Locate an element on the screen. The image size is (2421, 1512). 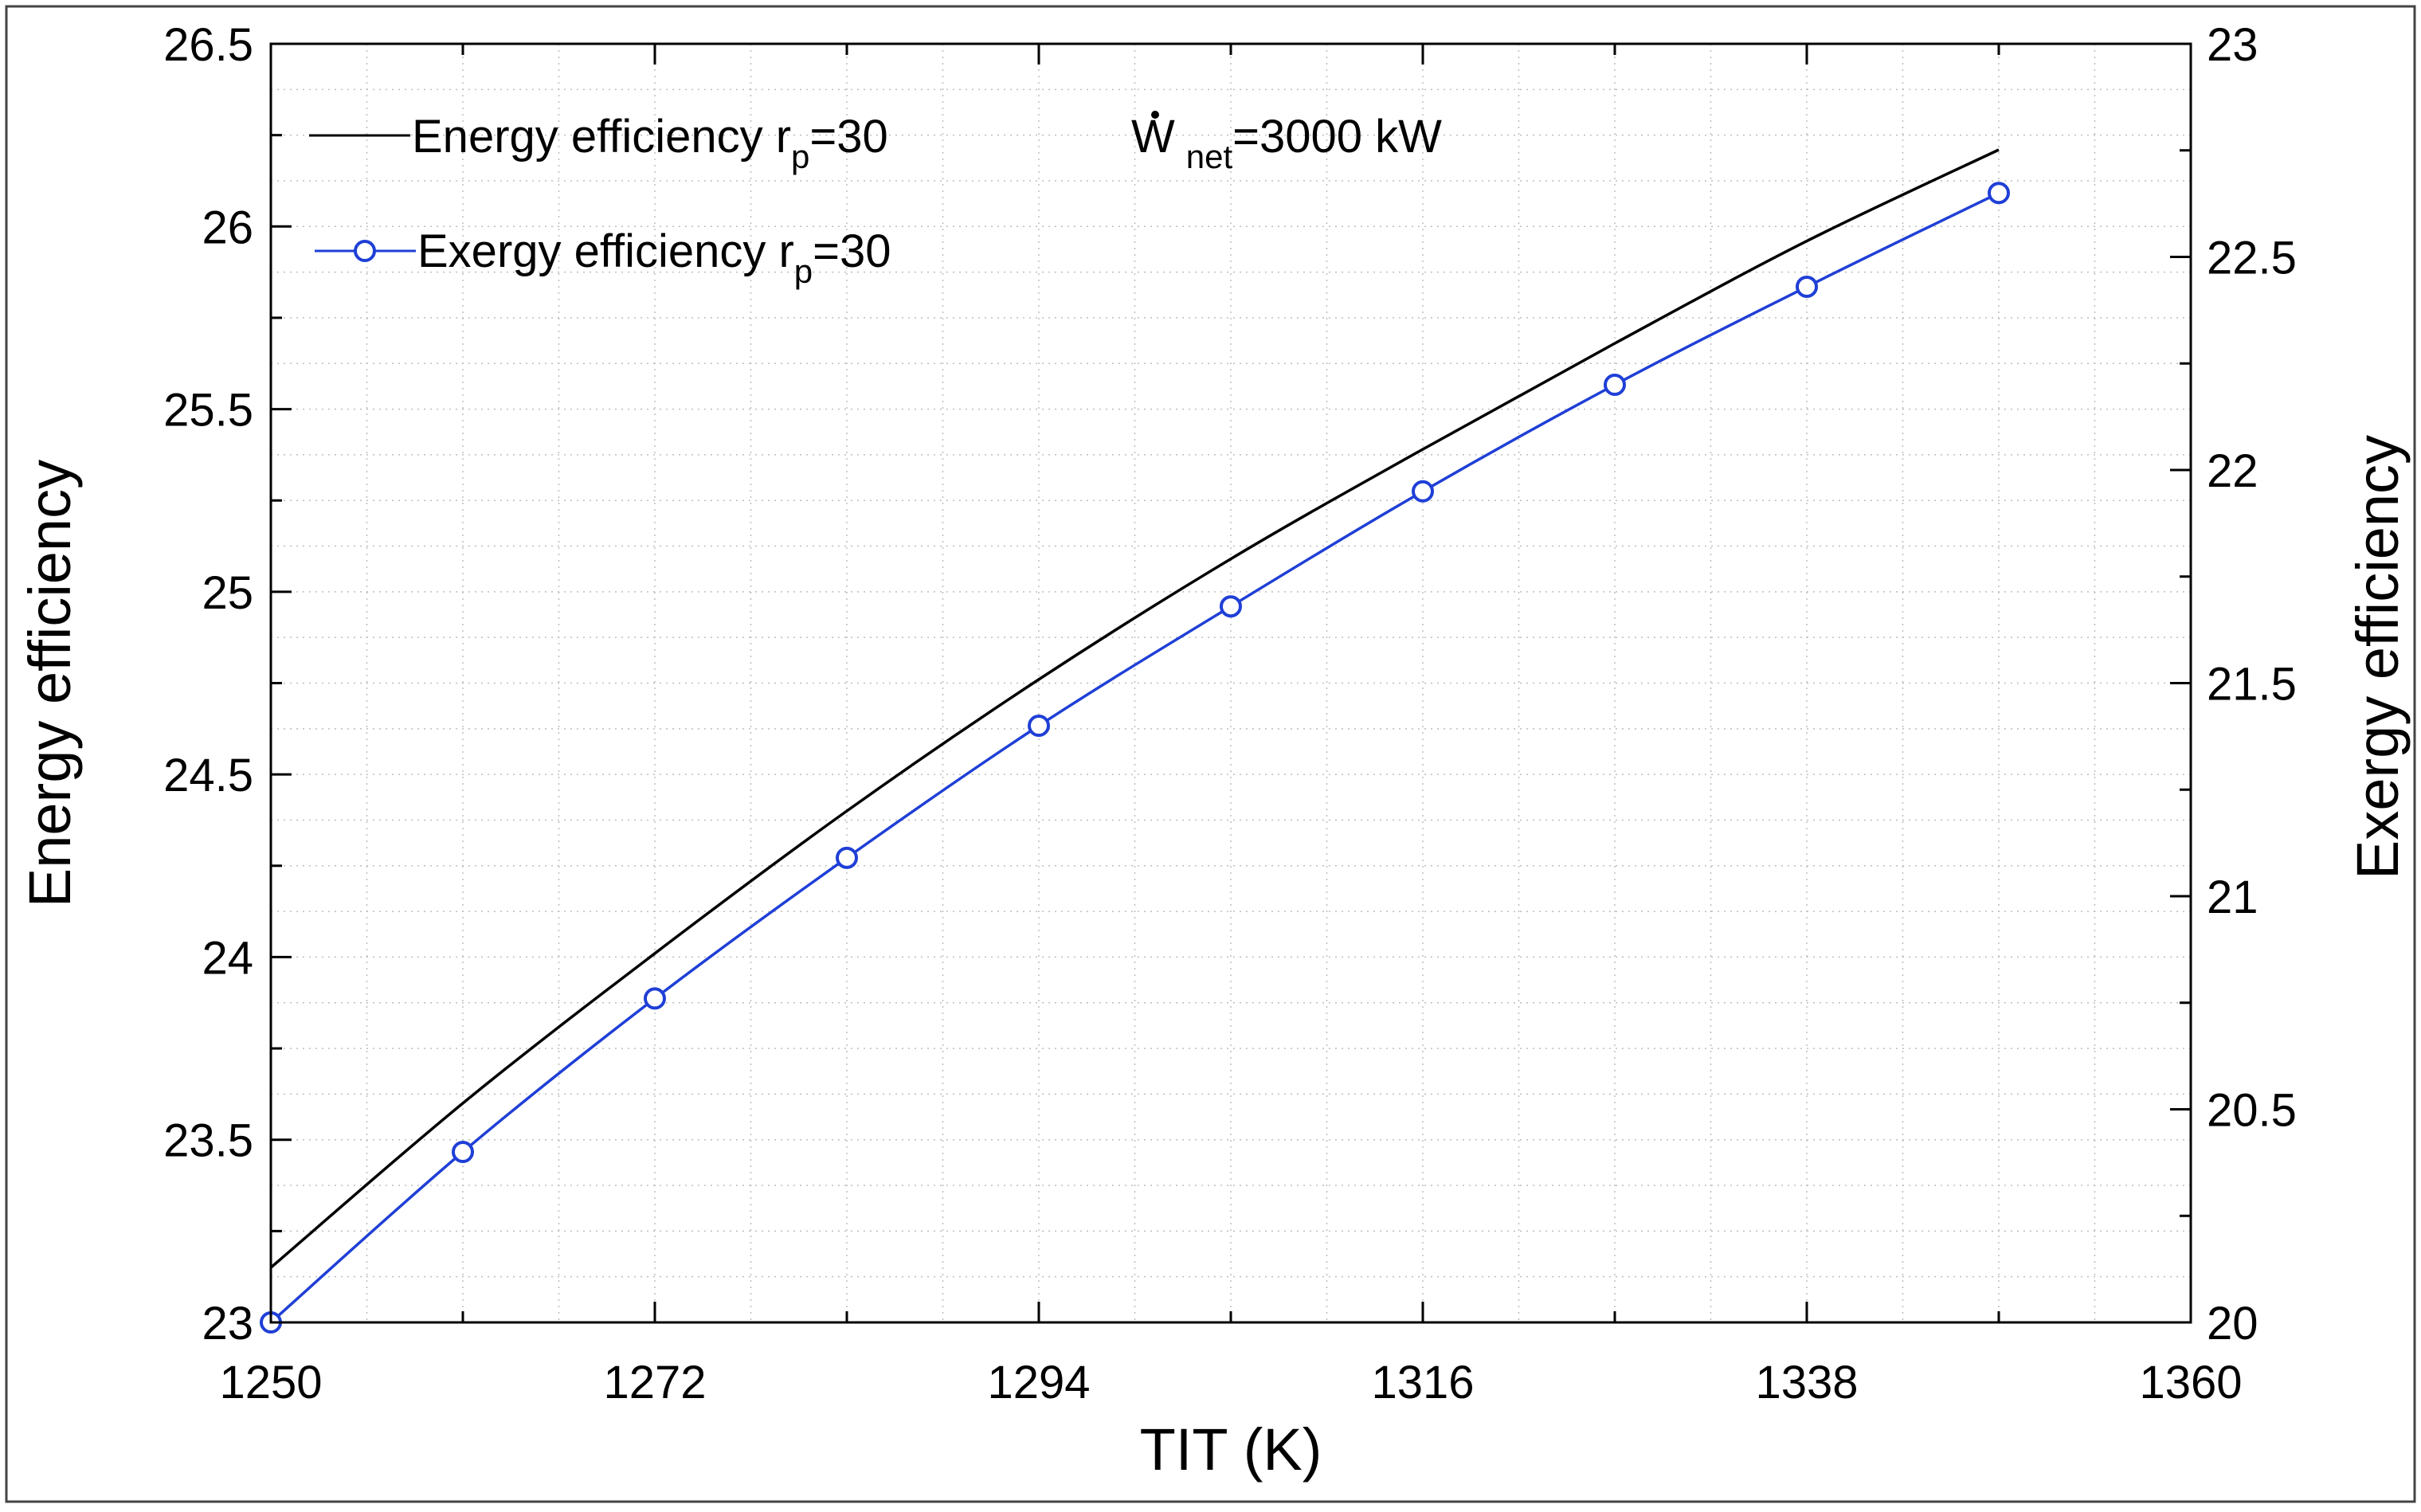
y-left-tick-label: 23 is located at coordinates (227, 1323).